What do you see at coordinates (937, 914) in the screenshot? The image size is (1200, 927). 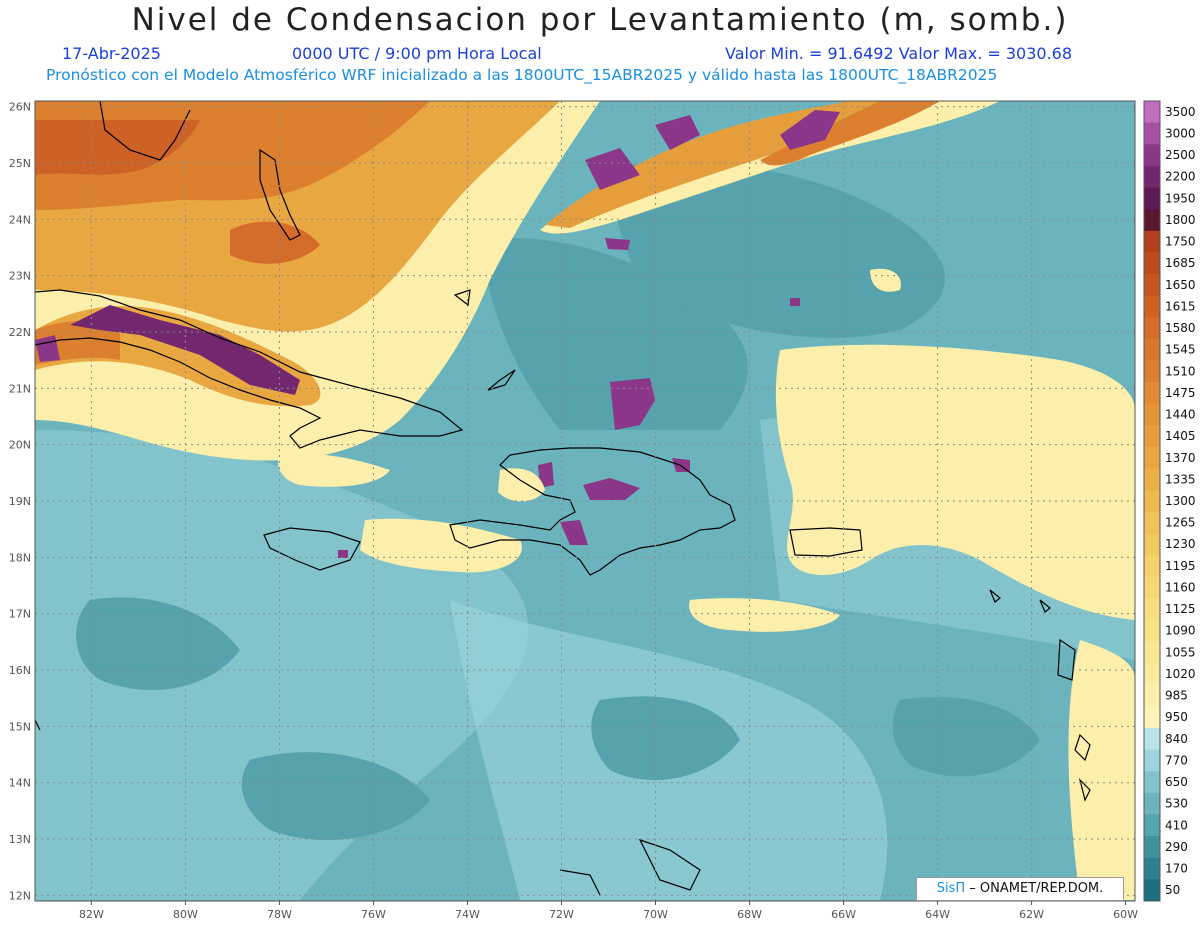 I see `longitude-tick-label: 64W` at bounding box center [937, 914].